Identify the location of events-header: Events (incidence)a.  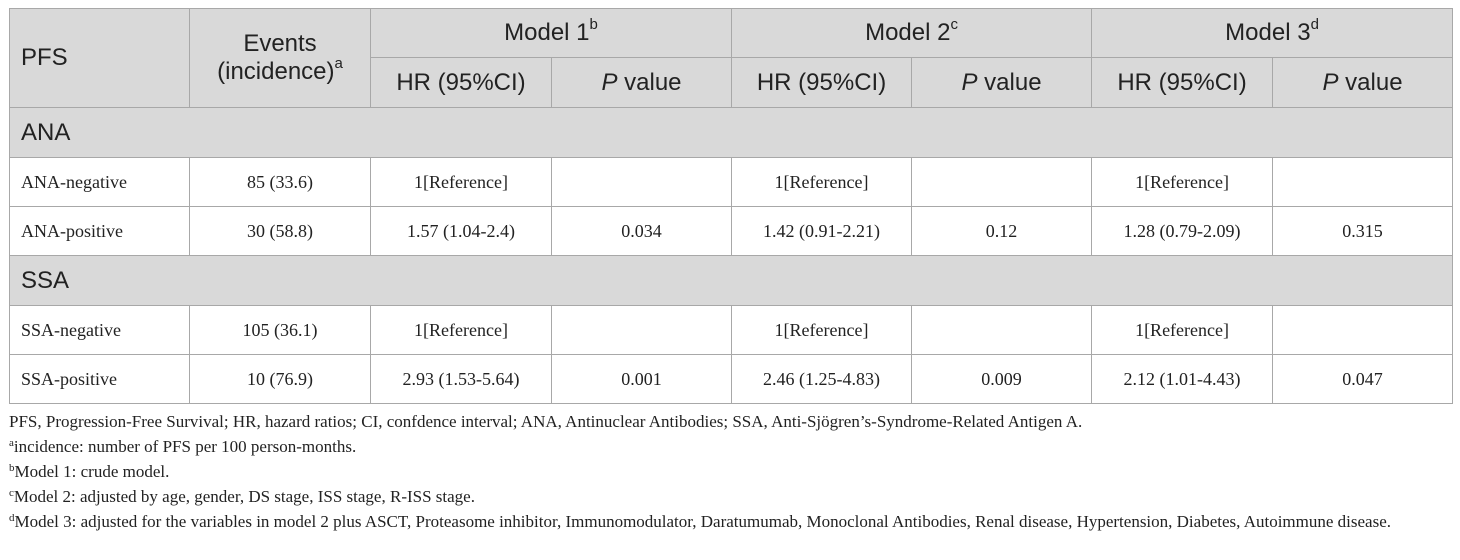
(280, 58).